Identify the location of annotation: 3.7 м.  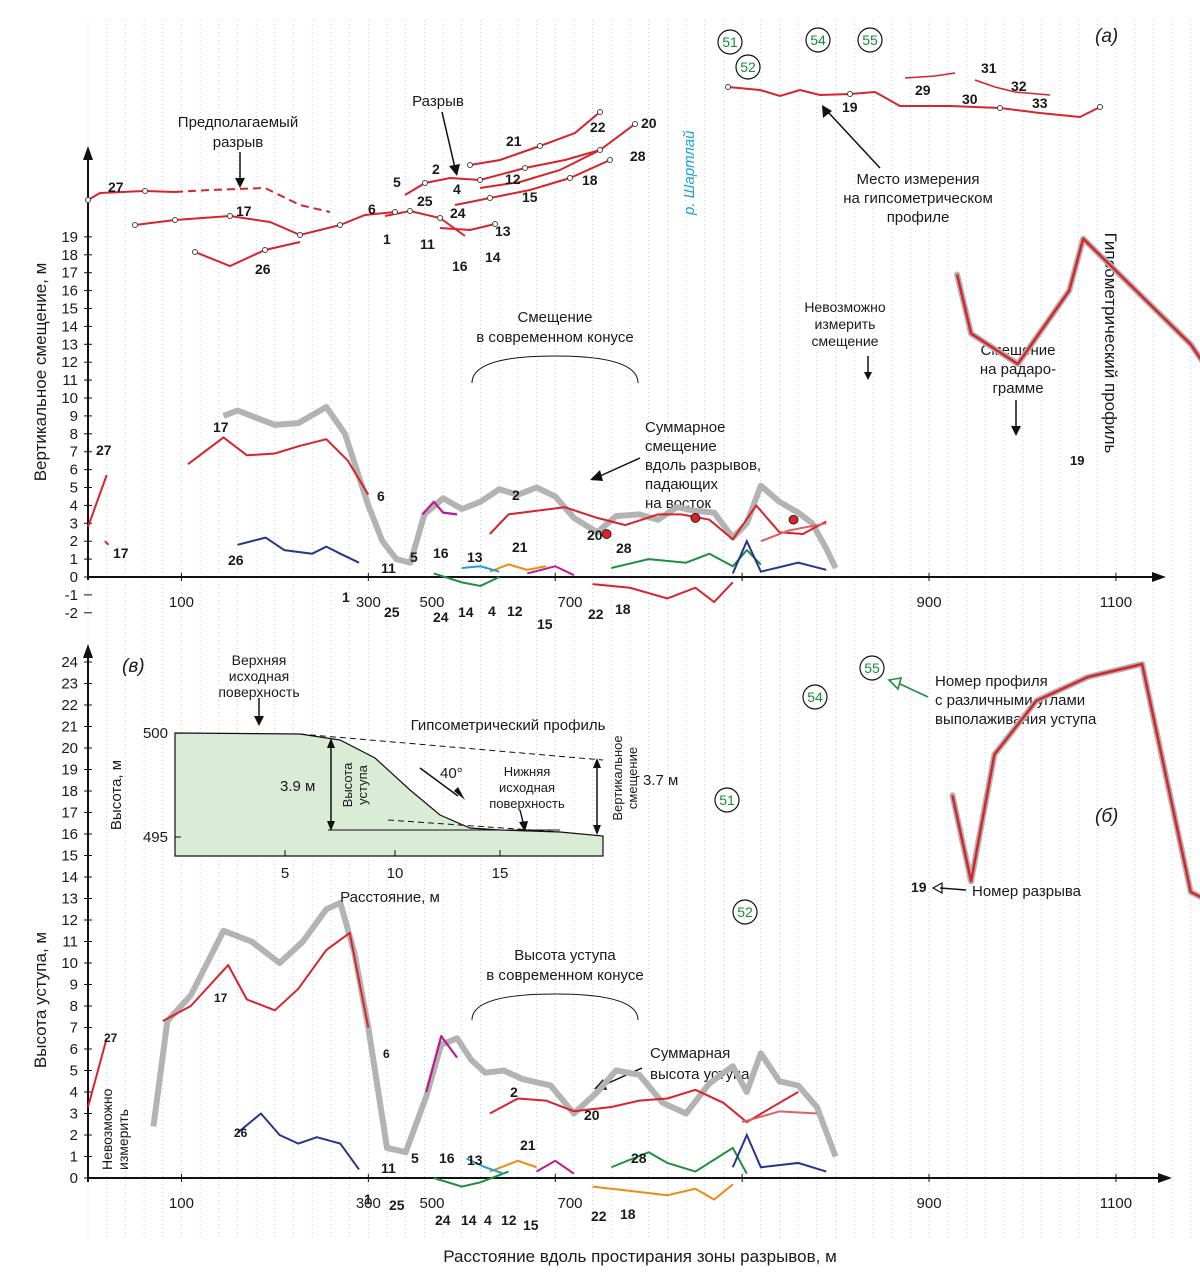
(660, 780).